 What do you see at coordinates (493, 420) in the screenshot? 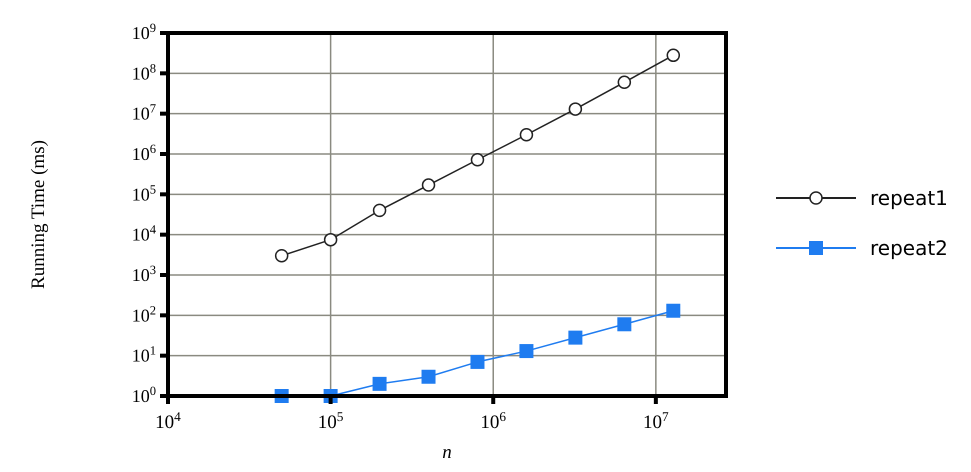
I see `x-tick-label: 10$^{6}$` at bounding box center [493, 420].